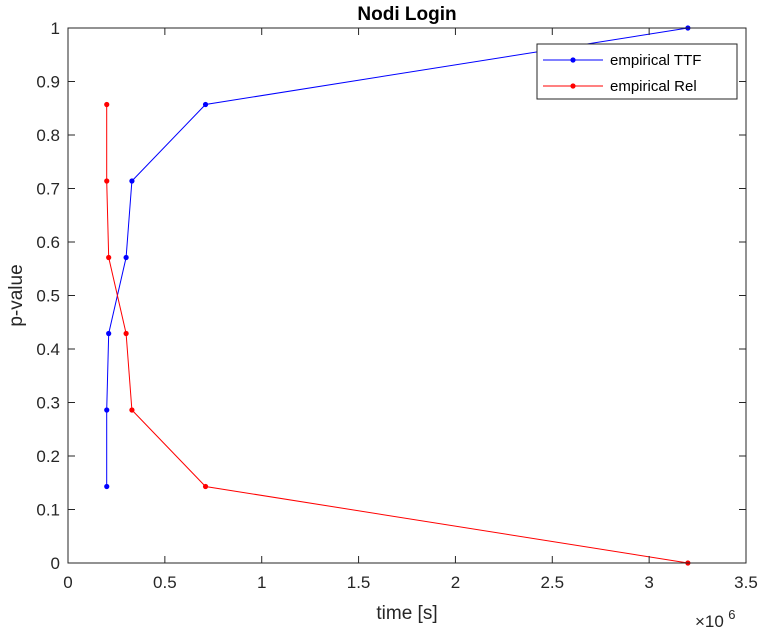 The height and width of the screenshot is (630, 763). I want to click on legend-item: empirical Rel, so click(620, 86).